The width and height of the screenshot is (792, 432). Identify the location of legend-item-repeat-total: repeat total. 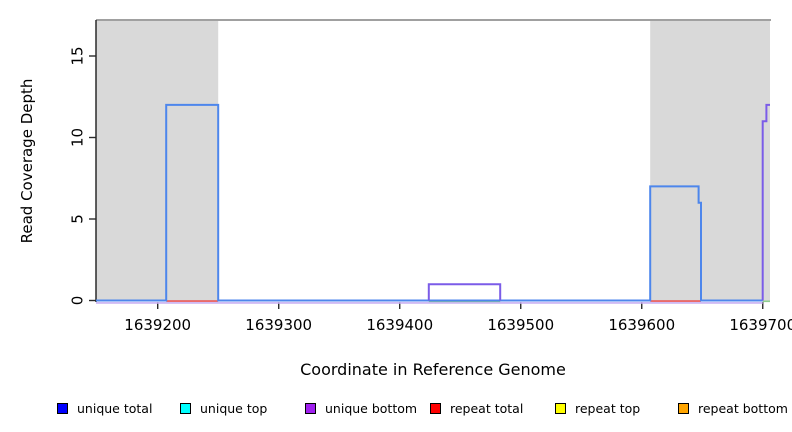
(476, 408).